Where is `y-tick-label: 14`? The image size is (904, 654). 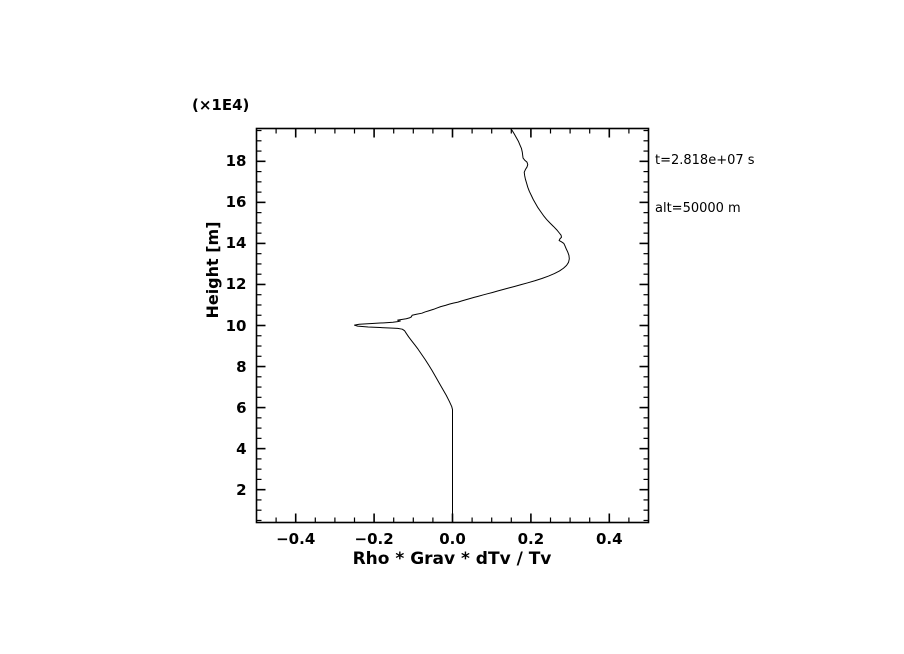
y-tick-label: 14 is located at coordinates (236, 243).